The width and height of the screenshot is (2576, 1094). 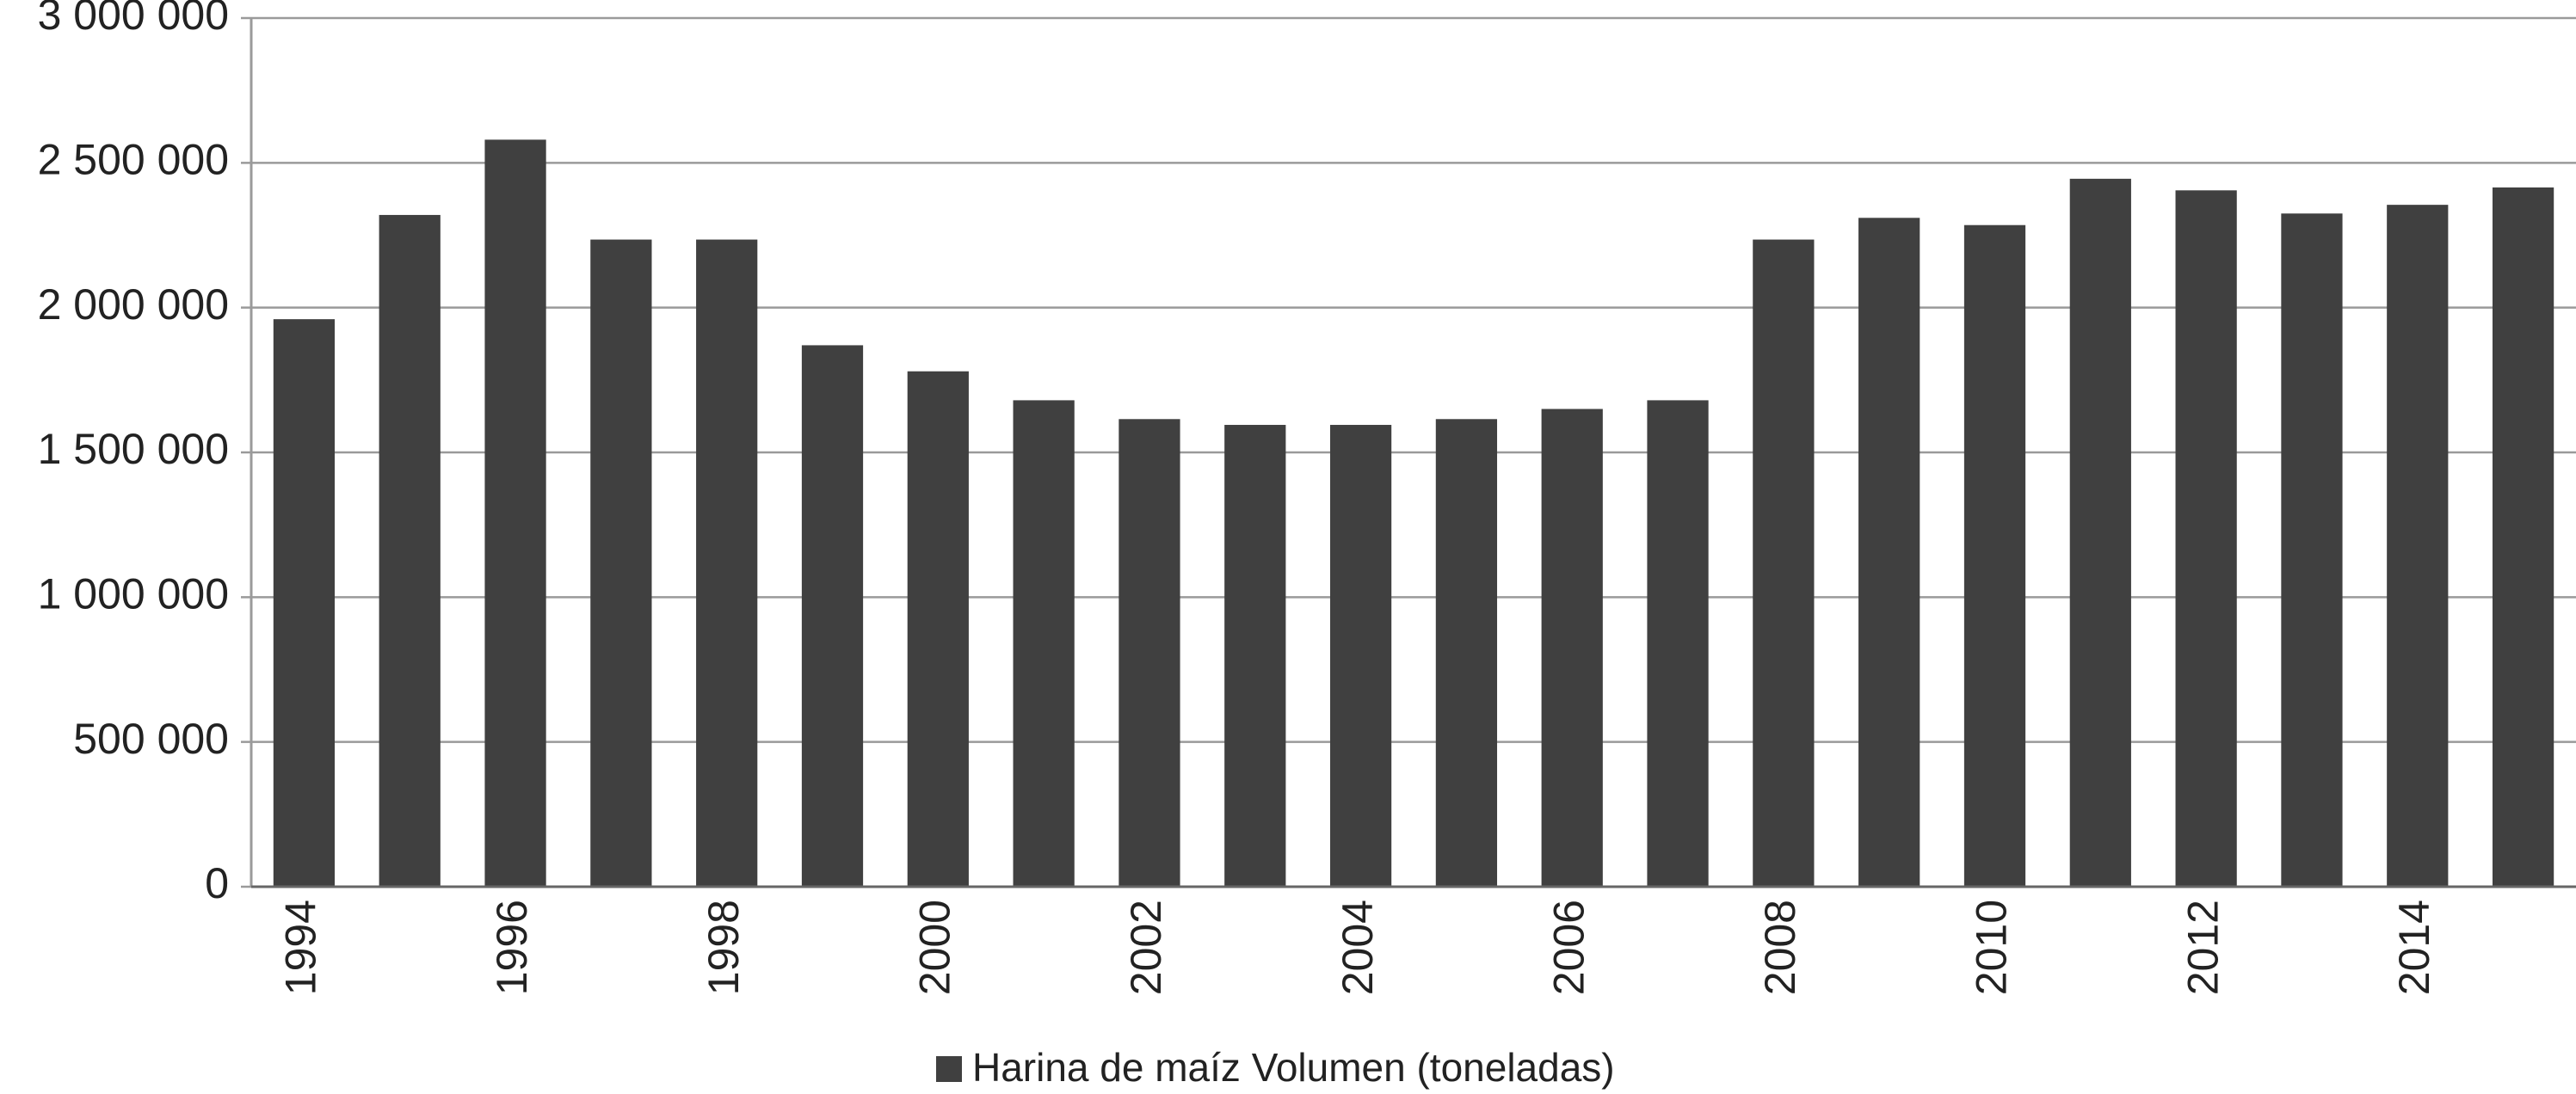 I want to click on y-tick-label: 1 000 000, so click(x=134, y=594).